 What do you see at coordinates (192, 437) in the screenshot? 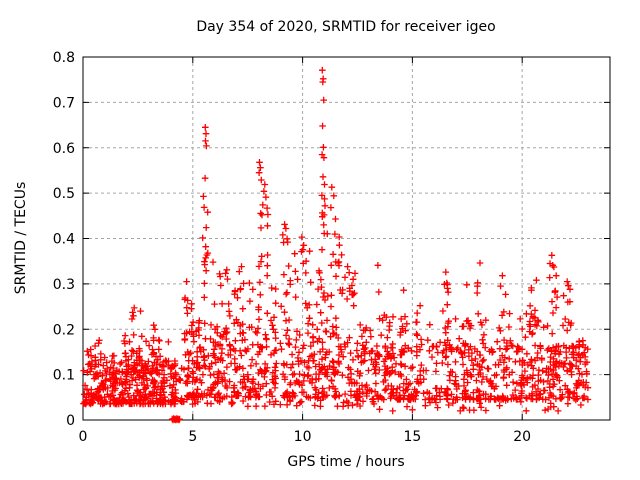
I see `x-tick-label: 5` at bounding box center [192, 437].